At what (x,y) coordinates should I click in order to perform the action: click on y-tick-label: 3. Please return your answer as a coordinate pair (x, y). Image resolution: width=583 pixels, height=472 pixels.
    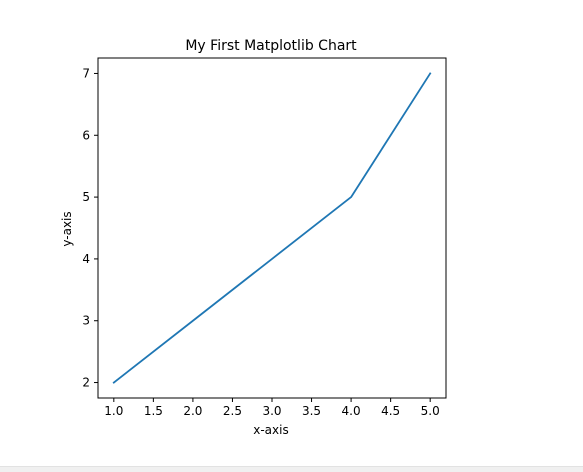
    Looking at the image, I should click on (86, 321).